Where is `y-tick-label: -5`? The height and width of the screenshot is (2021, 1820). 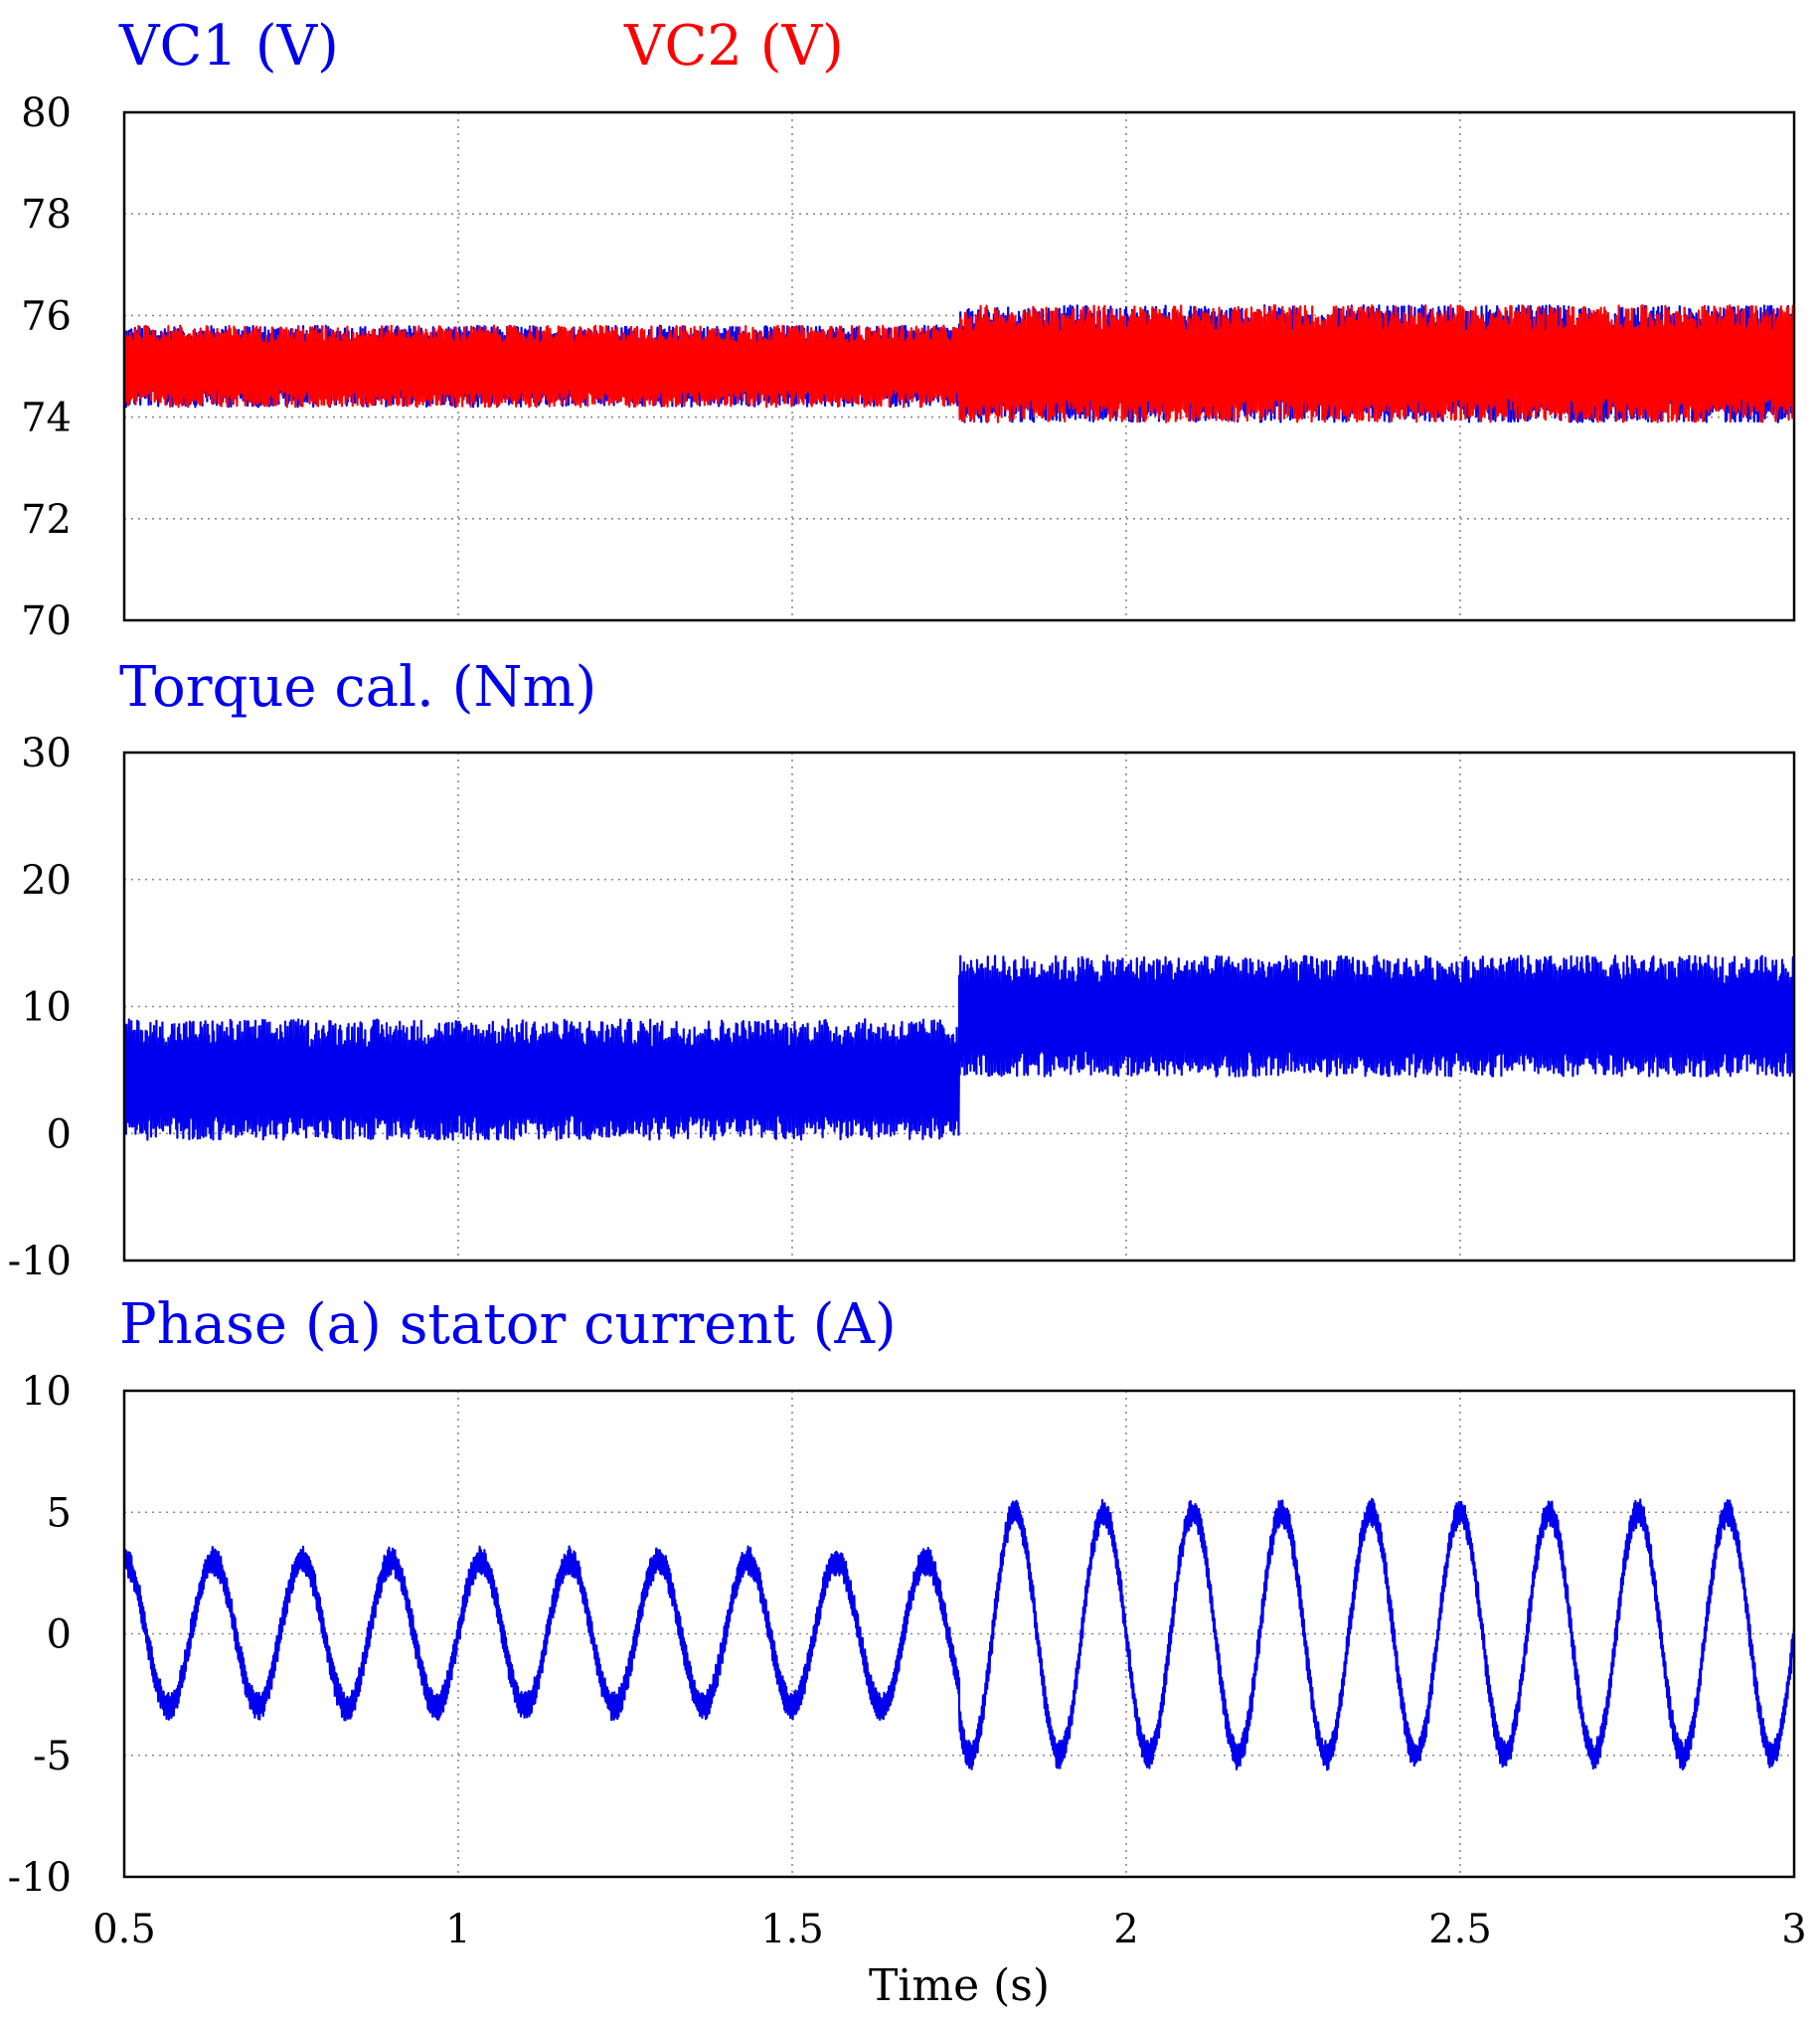
y-tick-label: -5 is located at coordinates (52, 1756).